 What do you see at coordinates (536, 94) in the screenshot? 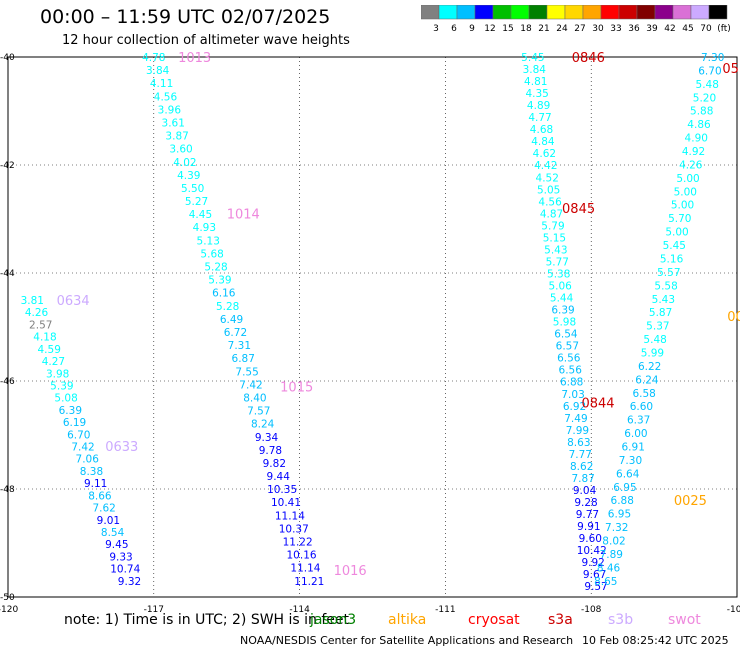
I see `wave-height-value: 4.35` at bounding box center [536, 94].